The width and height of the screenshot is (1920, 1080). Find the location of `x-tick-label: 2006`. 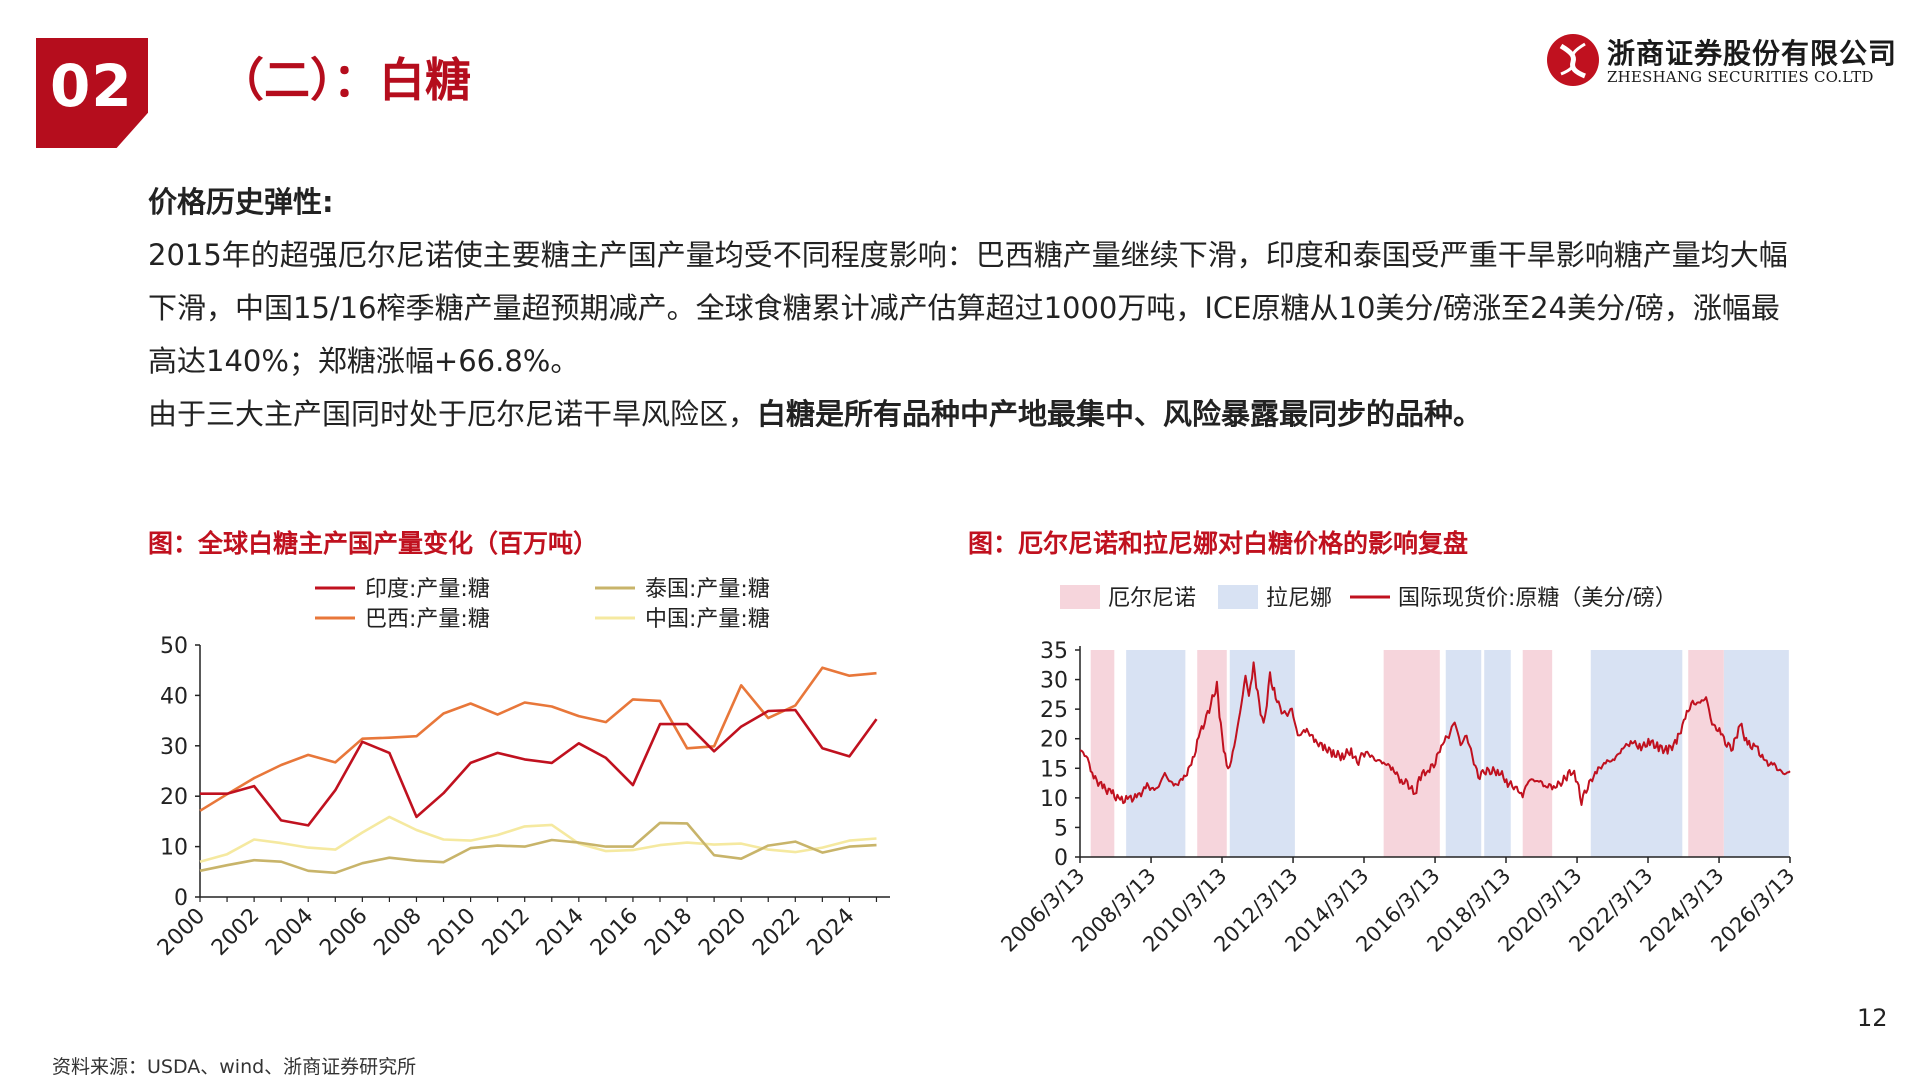

x-tick-label: 2006 is located at coordinates (343, 932).